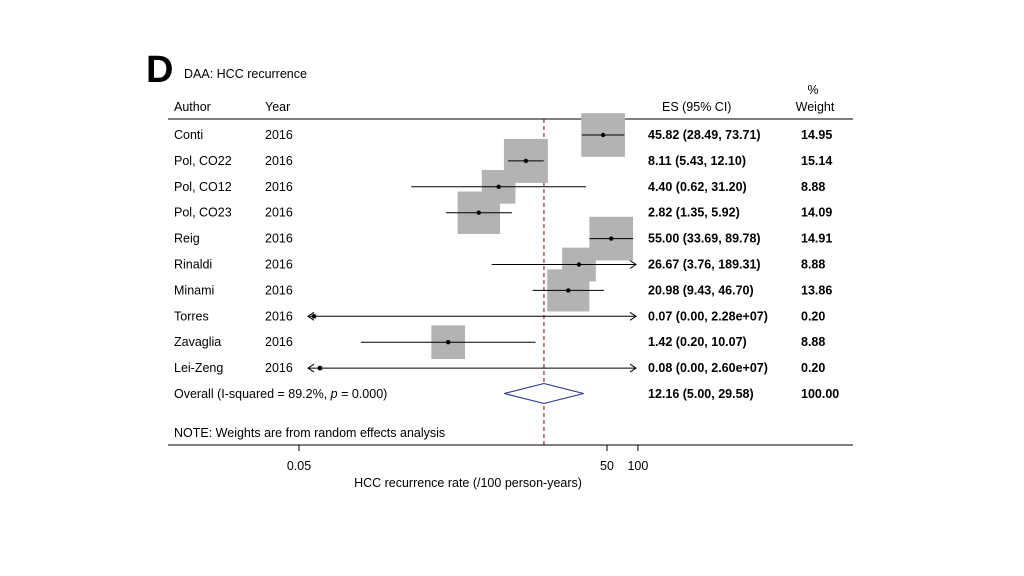  Describe the element at coordinates (704, 135) in the screenshot. I see `study-es-ci: 45.82 (28.49, 73.71)` at that location.